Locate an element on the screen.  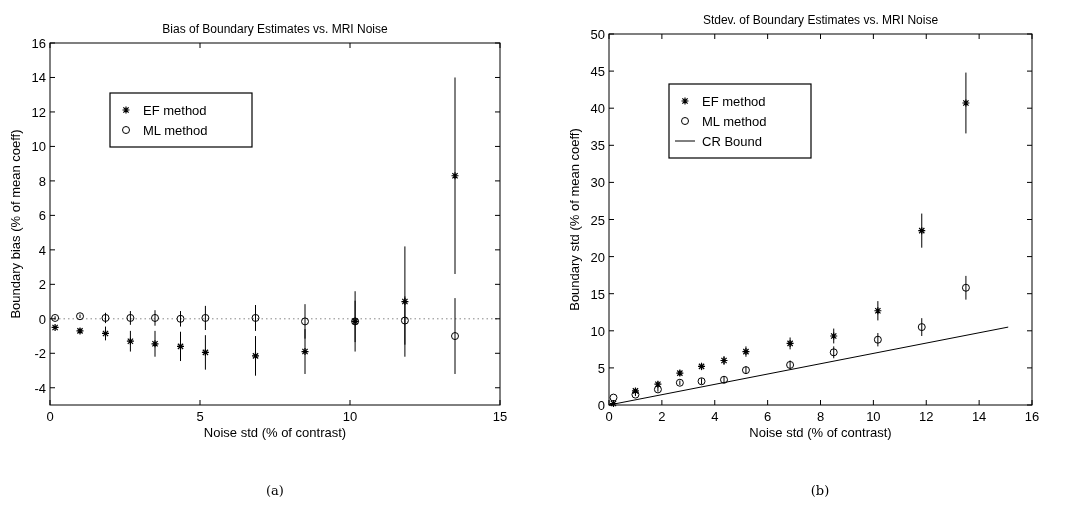
x-tick-label: 4 is located at coordinates (715, 416).